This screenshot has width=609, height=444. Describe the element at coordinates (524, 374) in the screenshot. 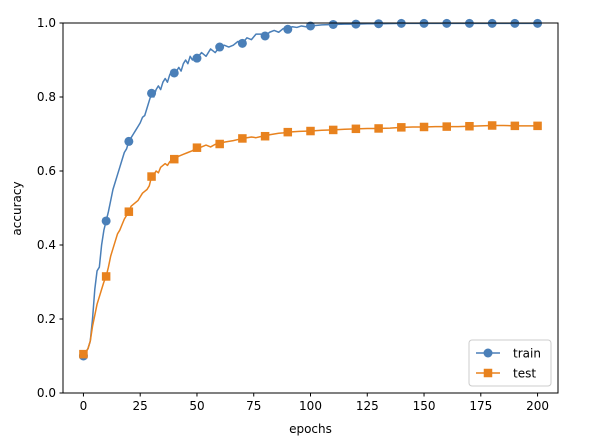

I see `legend-test-label: test` at that location.